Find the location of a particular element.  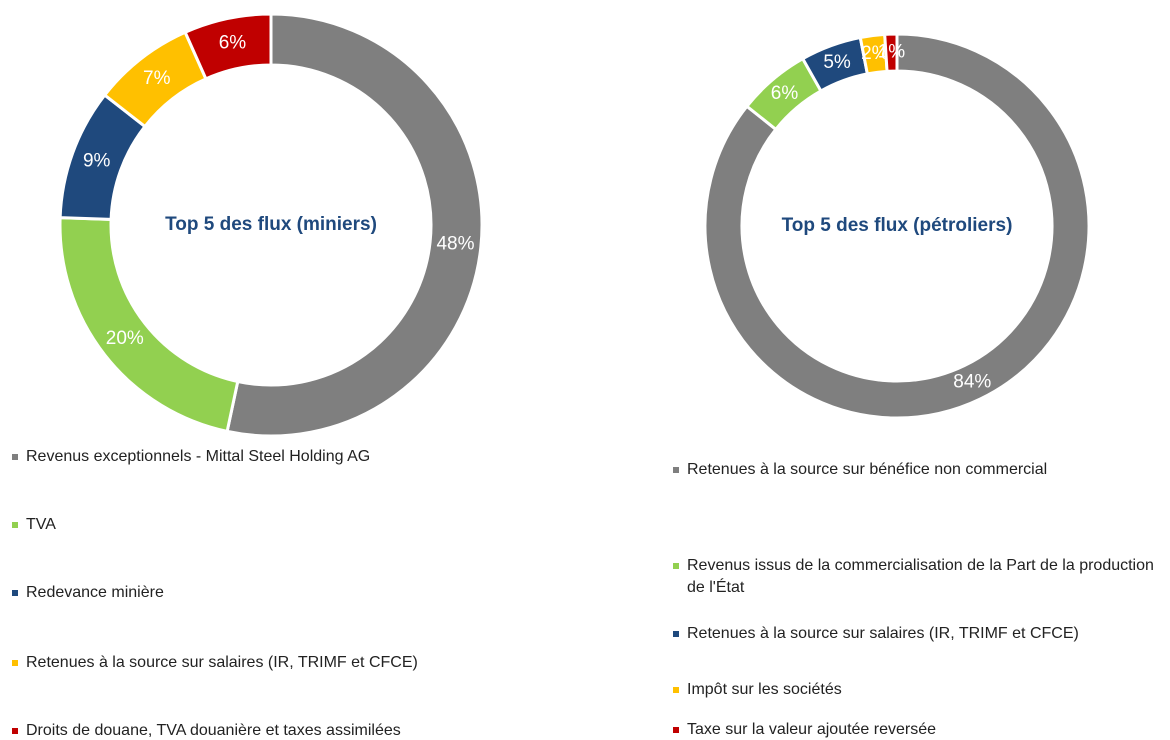

data-label: 7% is located at coordinates (157, 78).